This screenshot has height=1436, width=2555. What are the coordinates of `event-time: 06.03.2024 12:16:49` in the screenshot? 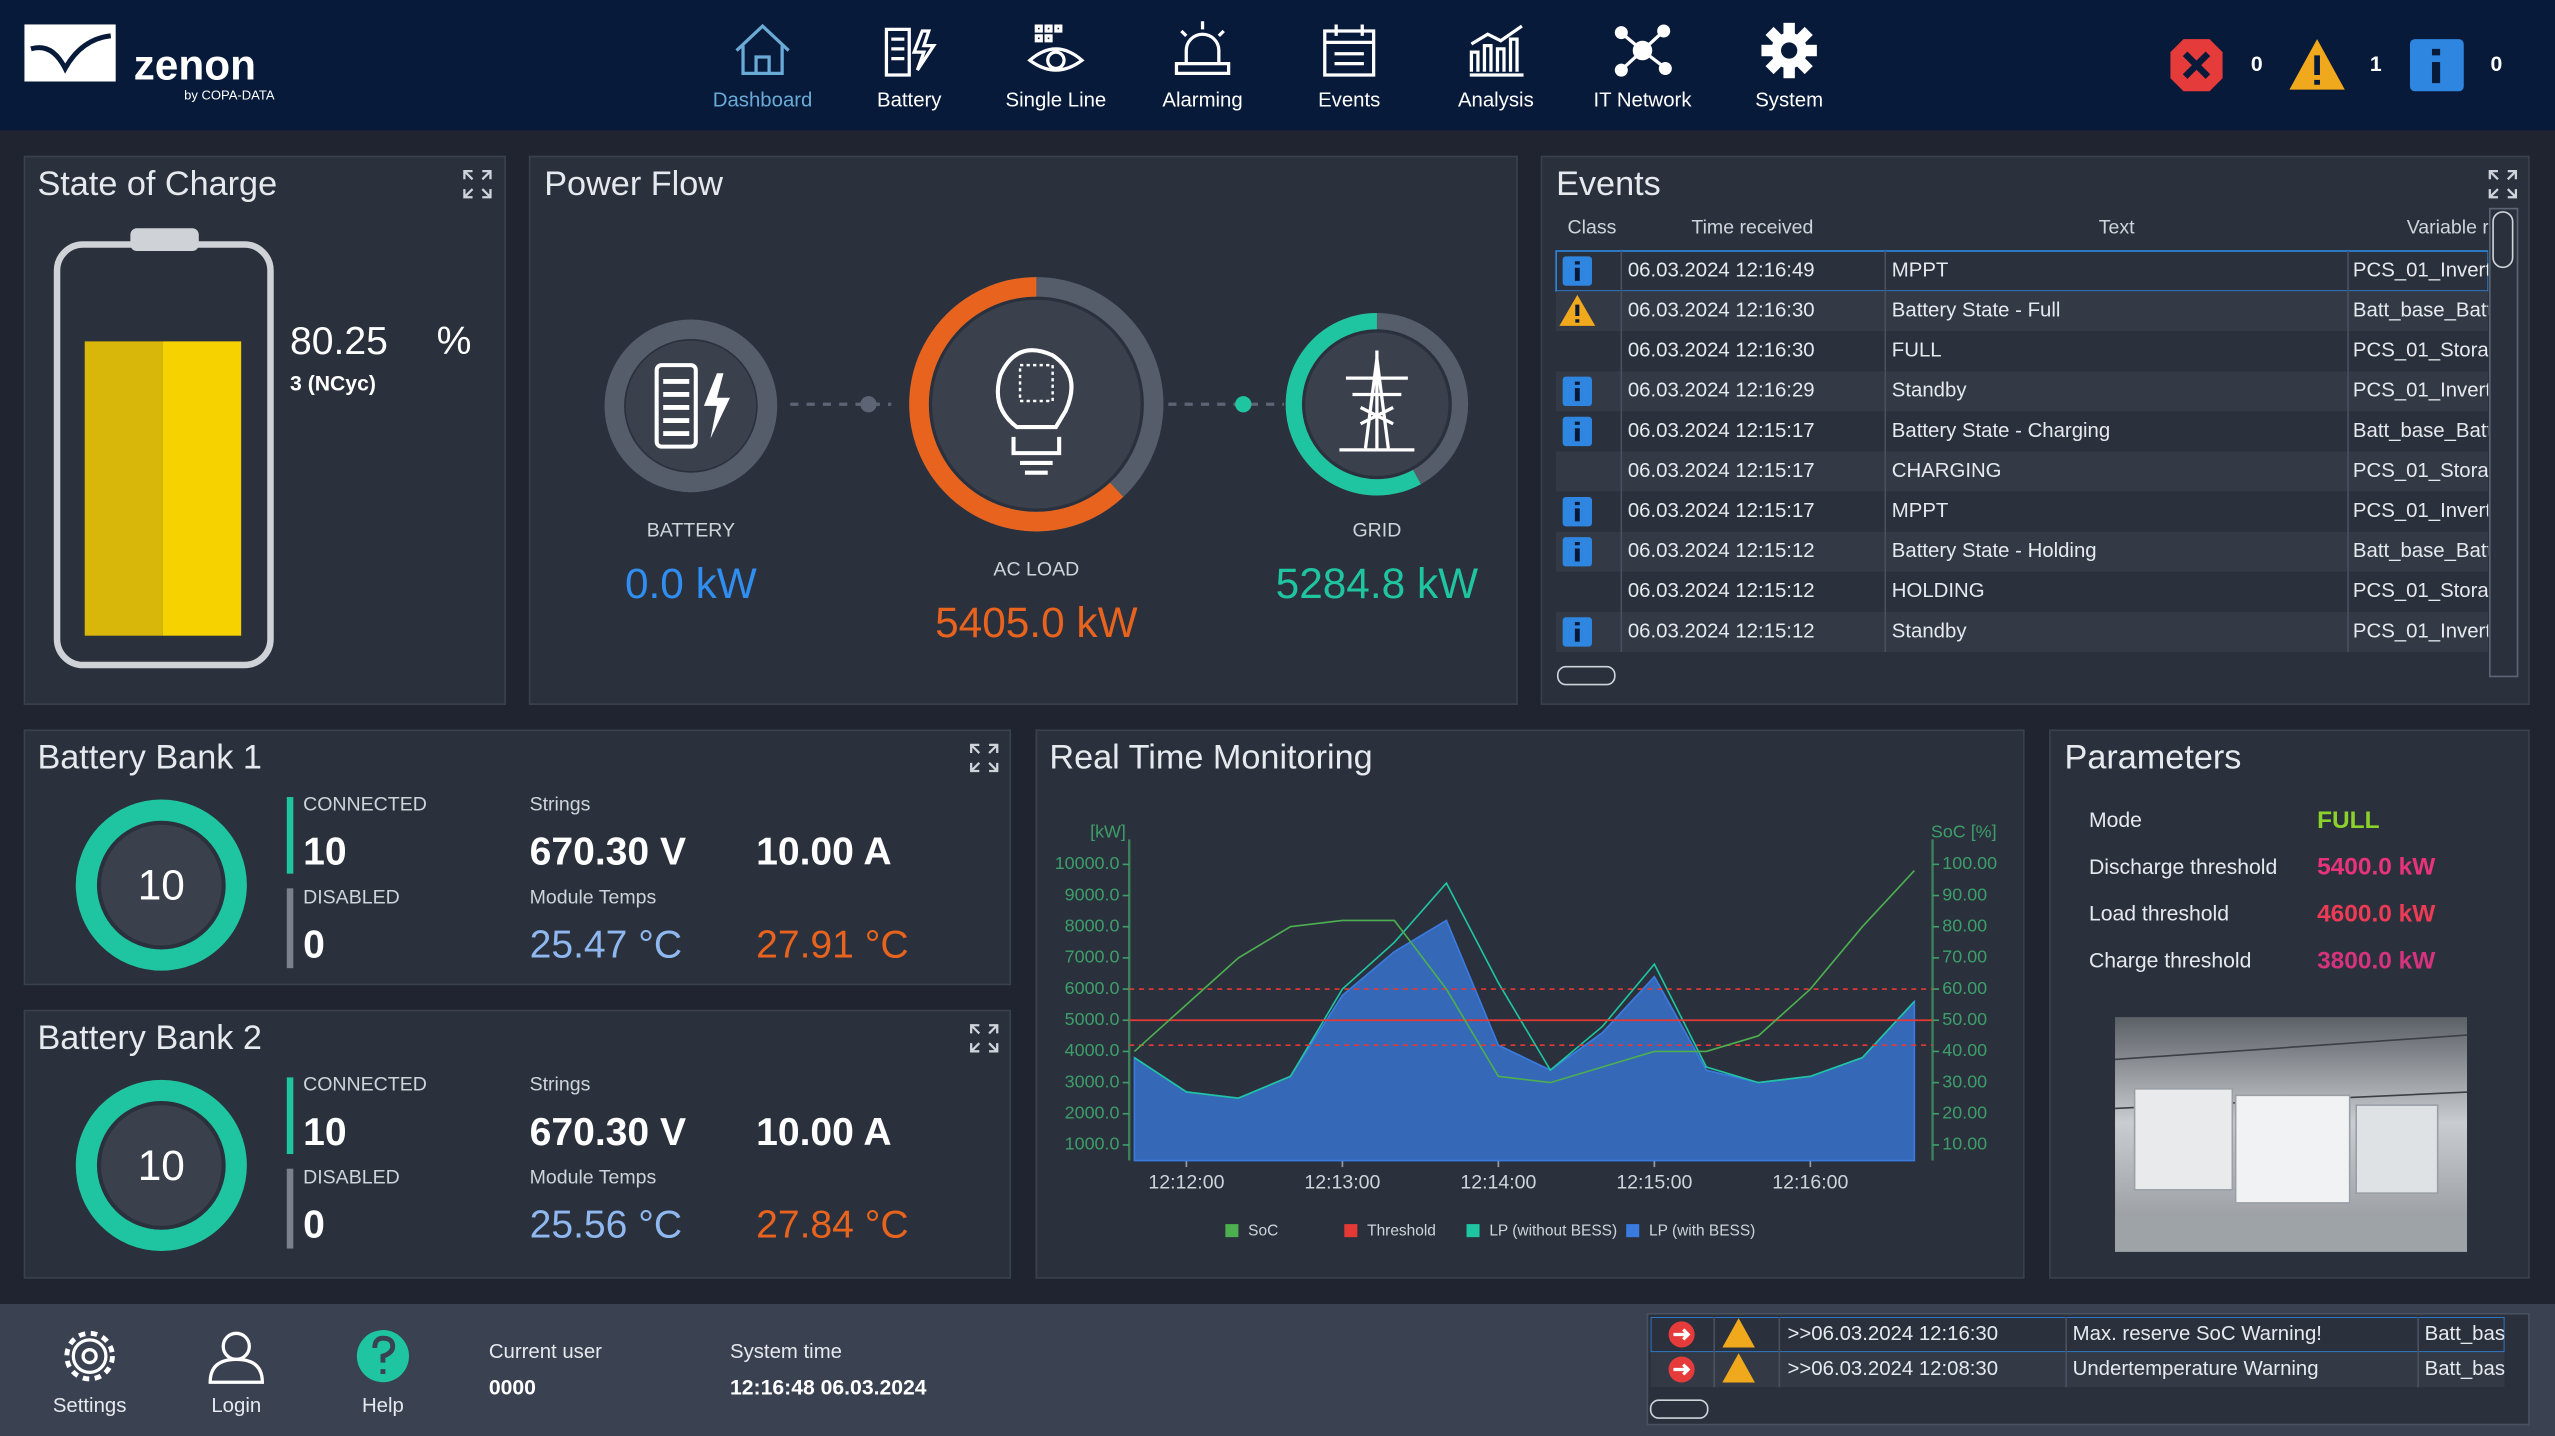 It's located at (1721, 270).